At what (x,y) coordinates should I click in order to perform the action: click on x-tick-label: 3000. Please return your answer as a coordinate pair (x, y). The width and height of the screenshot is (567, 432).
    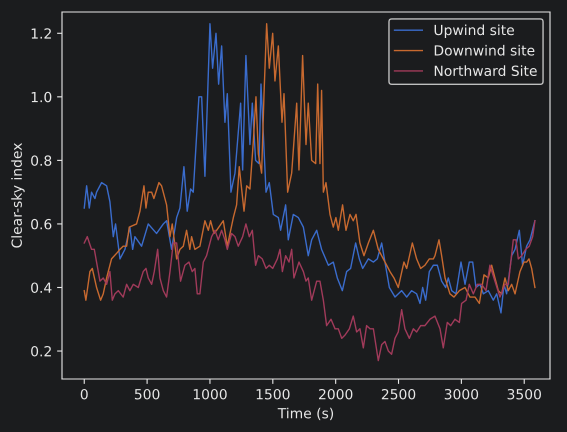
    Looking at the image, I should click on (461, 394).